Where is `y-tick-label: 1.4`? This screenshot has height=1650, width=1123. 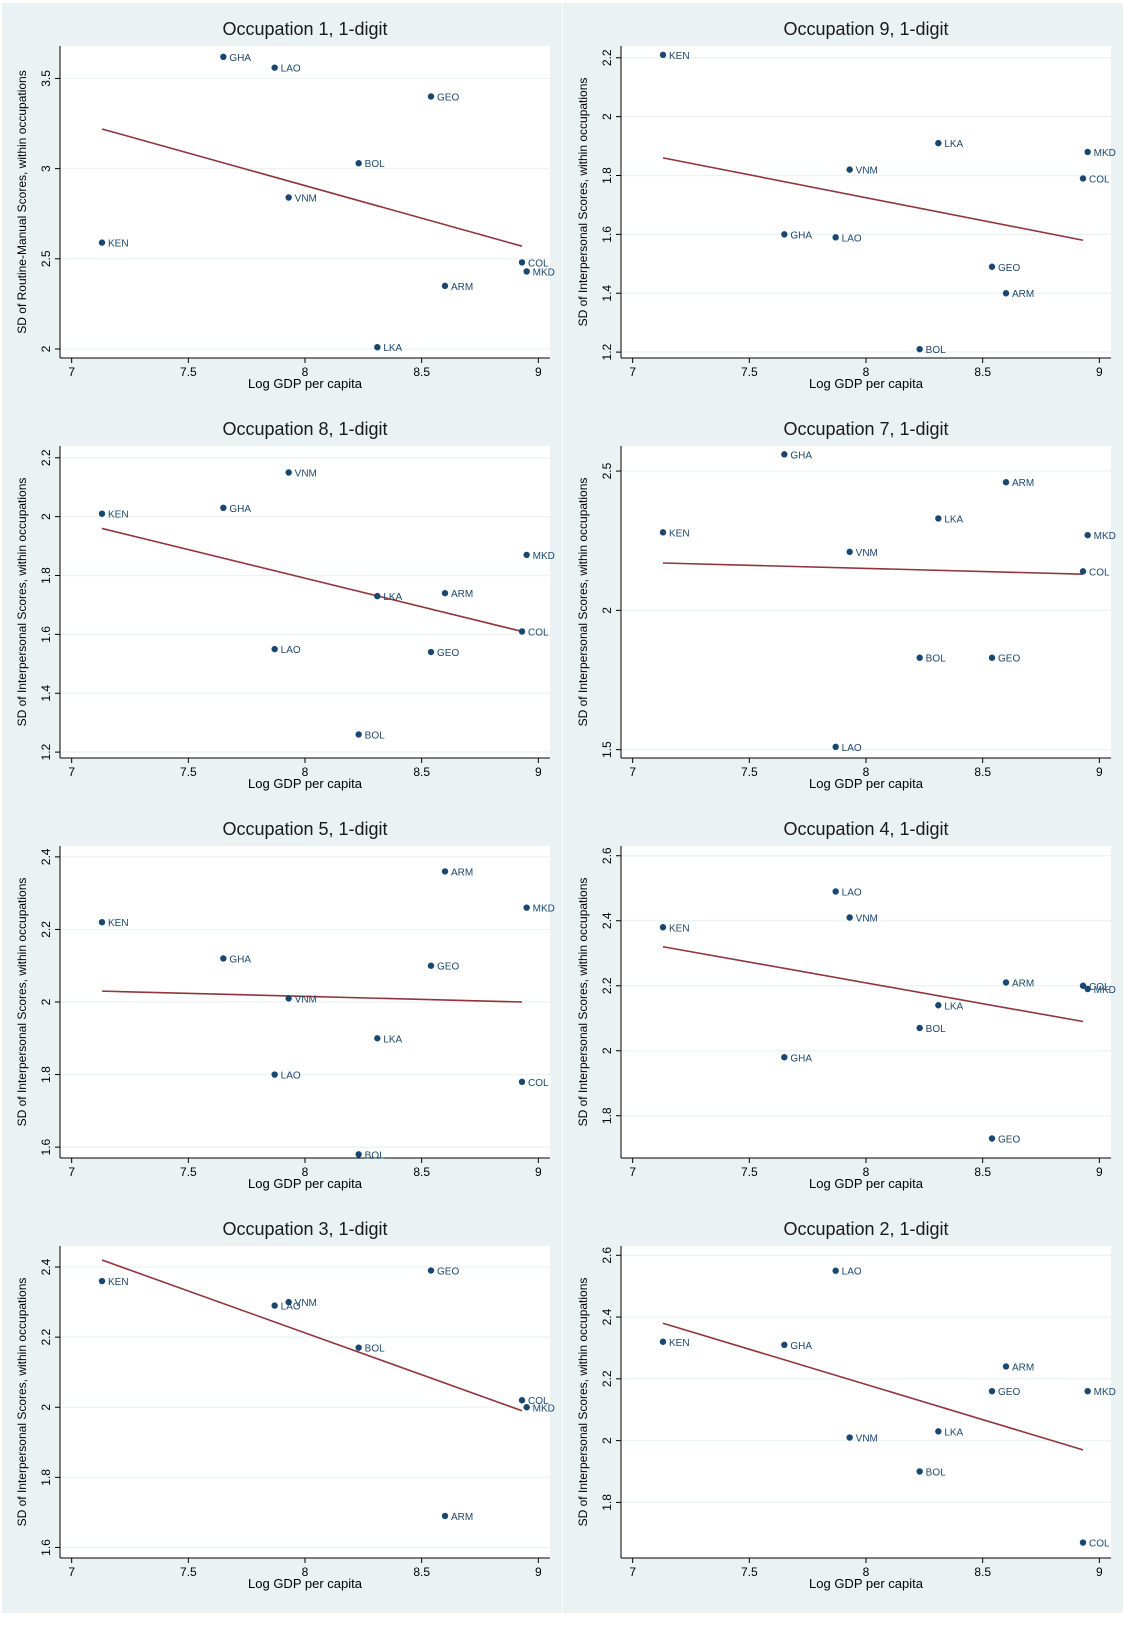 y-tick-label: 1.4 is located at coordinates (46, 693).